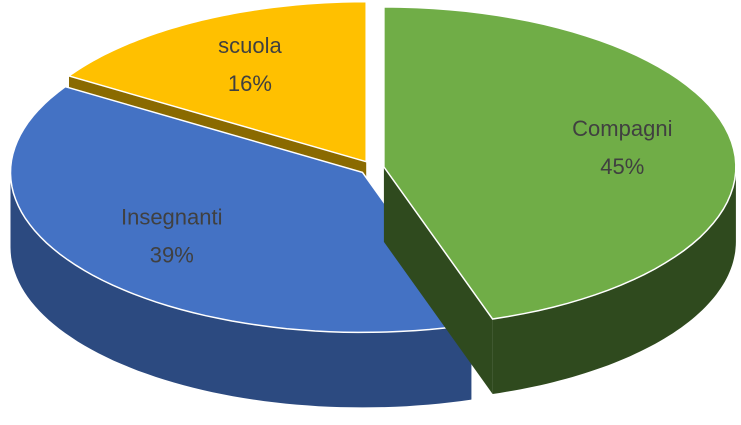 The width and height of the screenshot is (741, 425). Describe the element at coordinates (250, 83) in the screenshot. I see `slice-value-label: 16%` at that location.